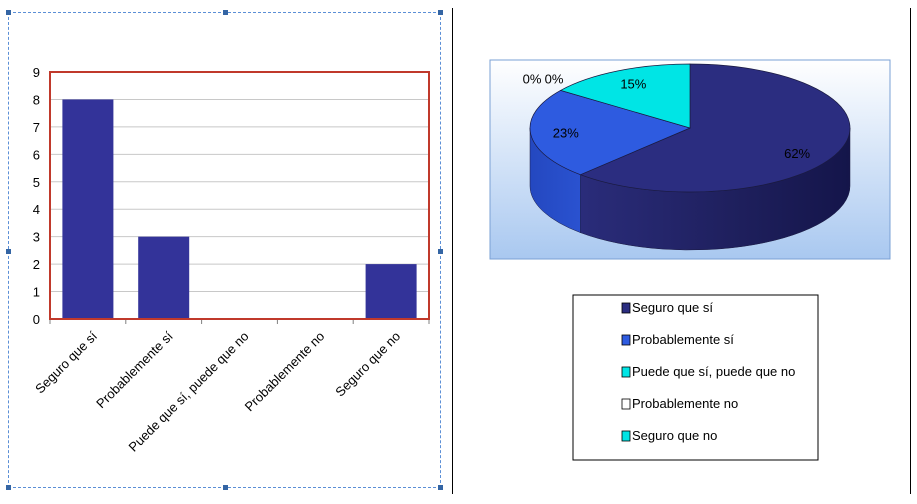 The image size is (917, 504). What do you see at coordinates (36, 72) in the screenshot?
I see `bar-y-tick-label: 9` at bounding box center [36, 72].